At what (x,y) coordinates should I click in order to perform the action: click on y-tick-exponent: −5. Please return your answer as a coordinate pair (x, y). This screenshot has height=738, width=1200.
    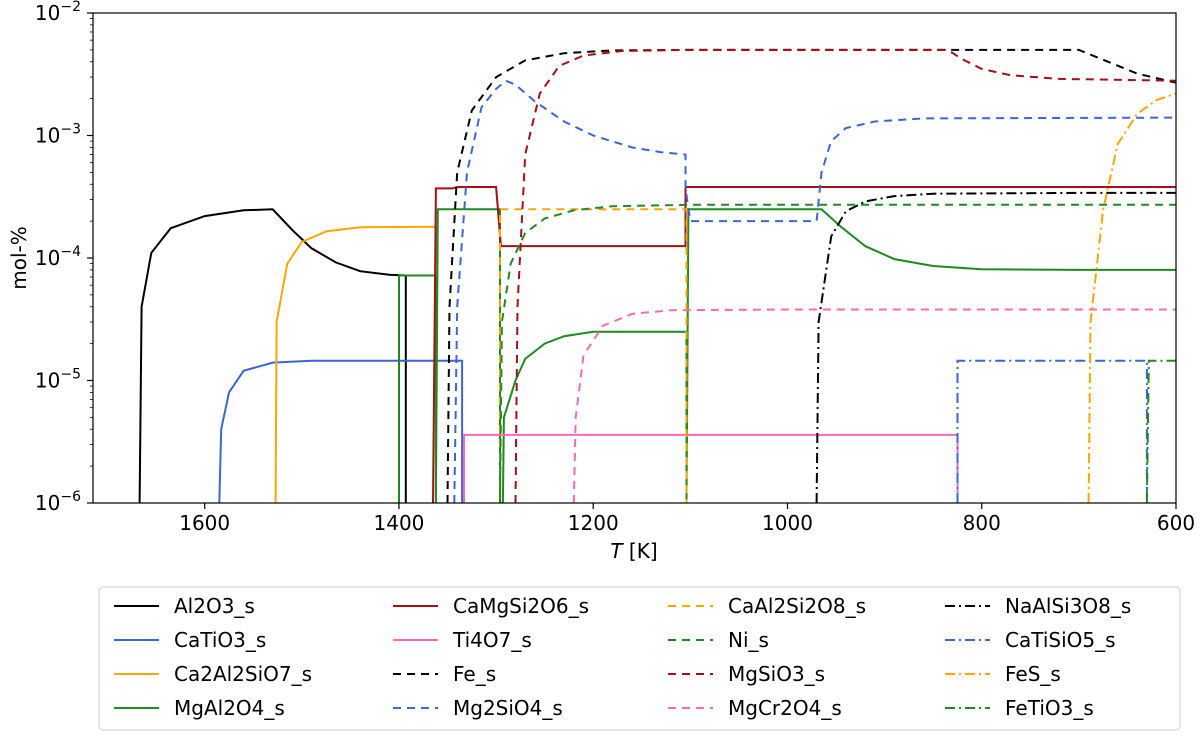
    Looking at the image, I should click on (70, 375).